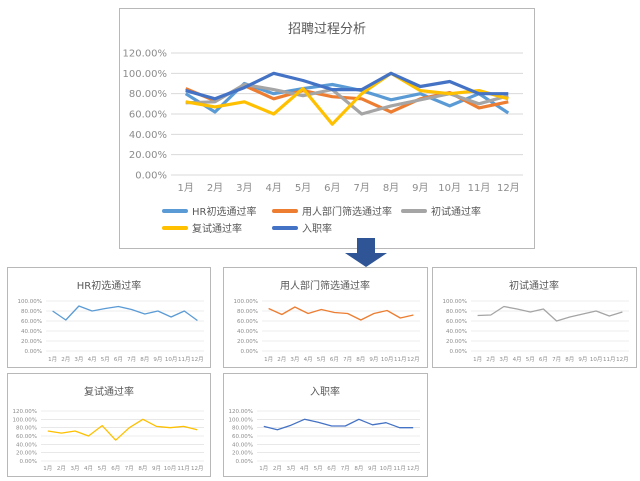 This screenshot has width=640, height=481. What do you see at coordinates (317, 228) in the screenshot?
I see `legend-label: 入职率` at bounding box center [317, 228].